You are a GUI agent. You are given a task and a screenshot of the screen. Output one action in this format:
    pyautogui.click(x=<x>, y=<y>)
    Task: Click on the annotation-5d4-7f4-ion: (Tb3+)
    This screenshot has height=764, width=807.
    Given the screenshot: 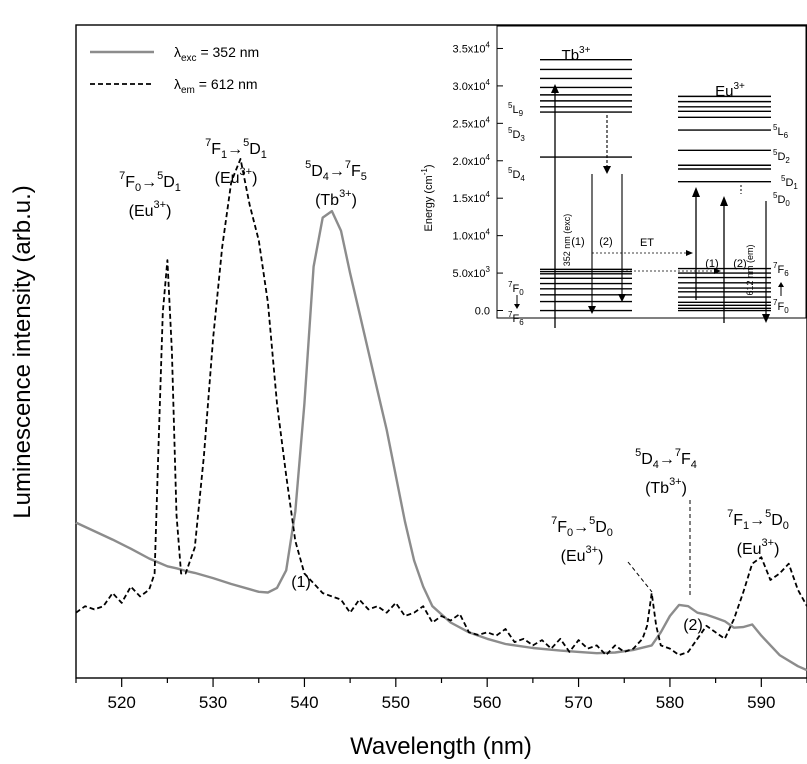 What is the action you would take?
    pyautogui.click(x=666, y=486)
    